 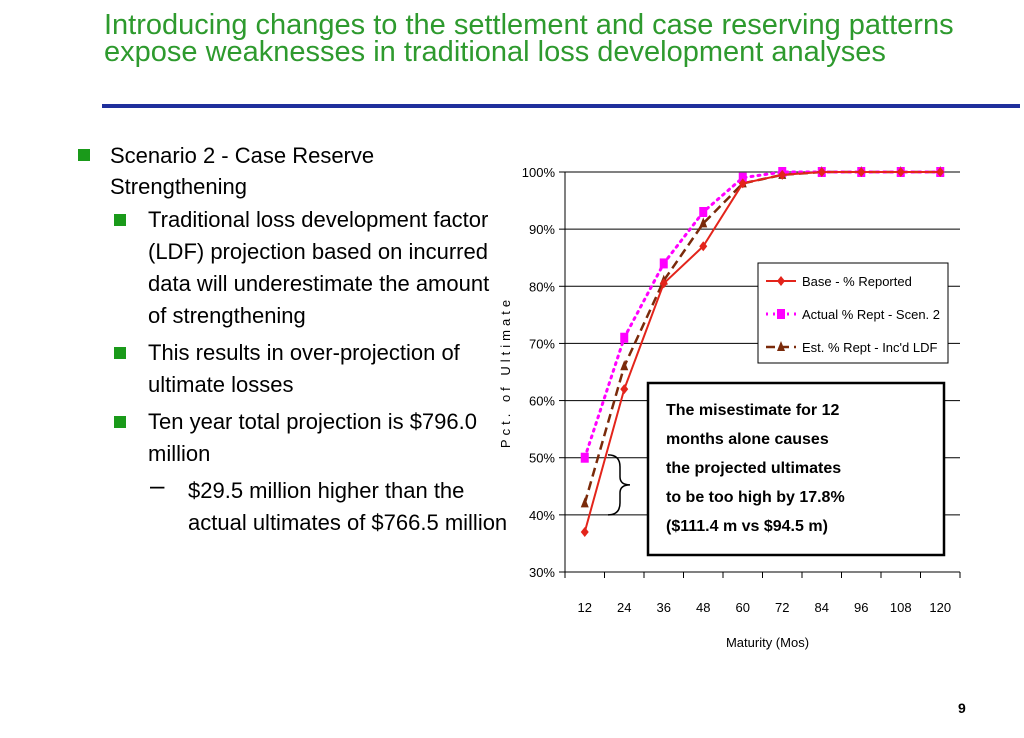 I want to click on y-tick-label: 40%, so click(x=542, y=515).